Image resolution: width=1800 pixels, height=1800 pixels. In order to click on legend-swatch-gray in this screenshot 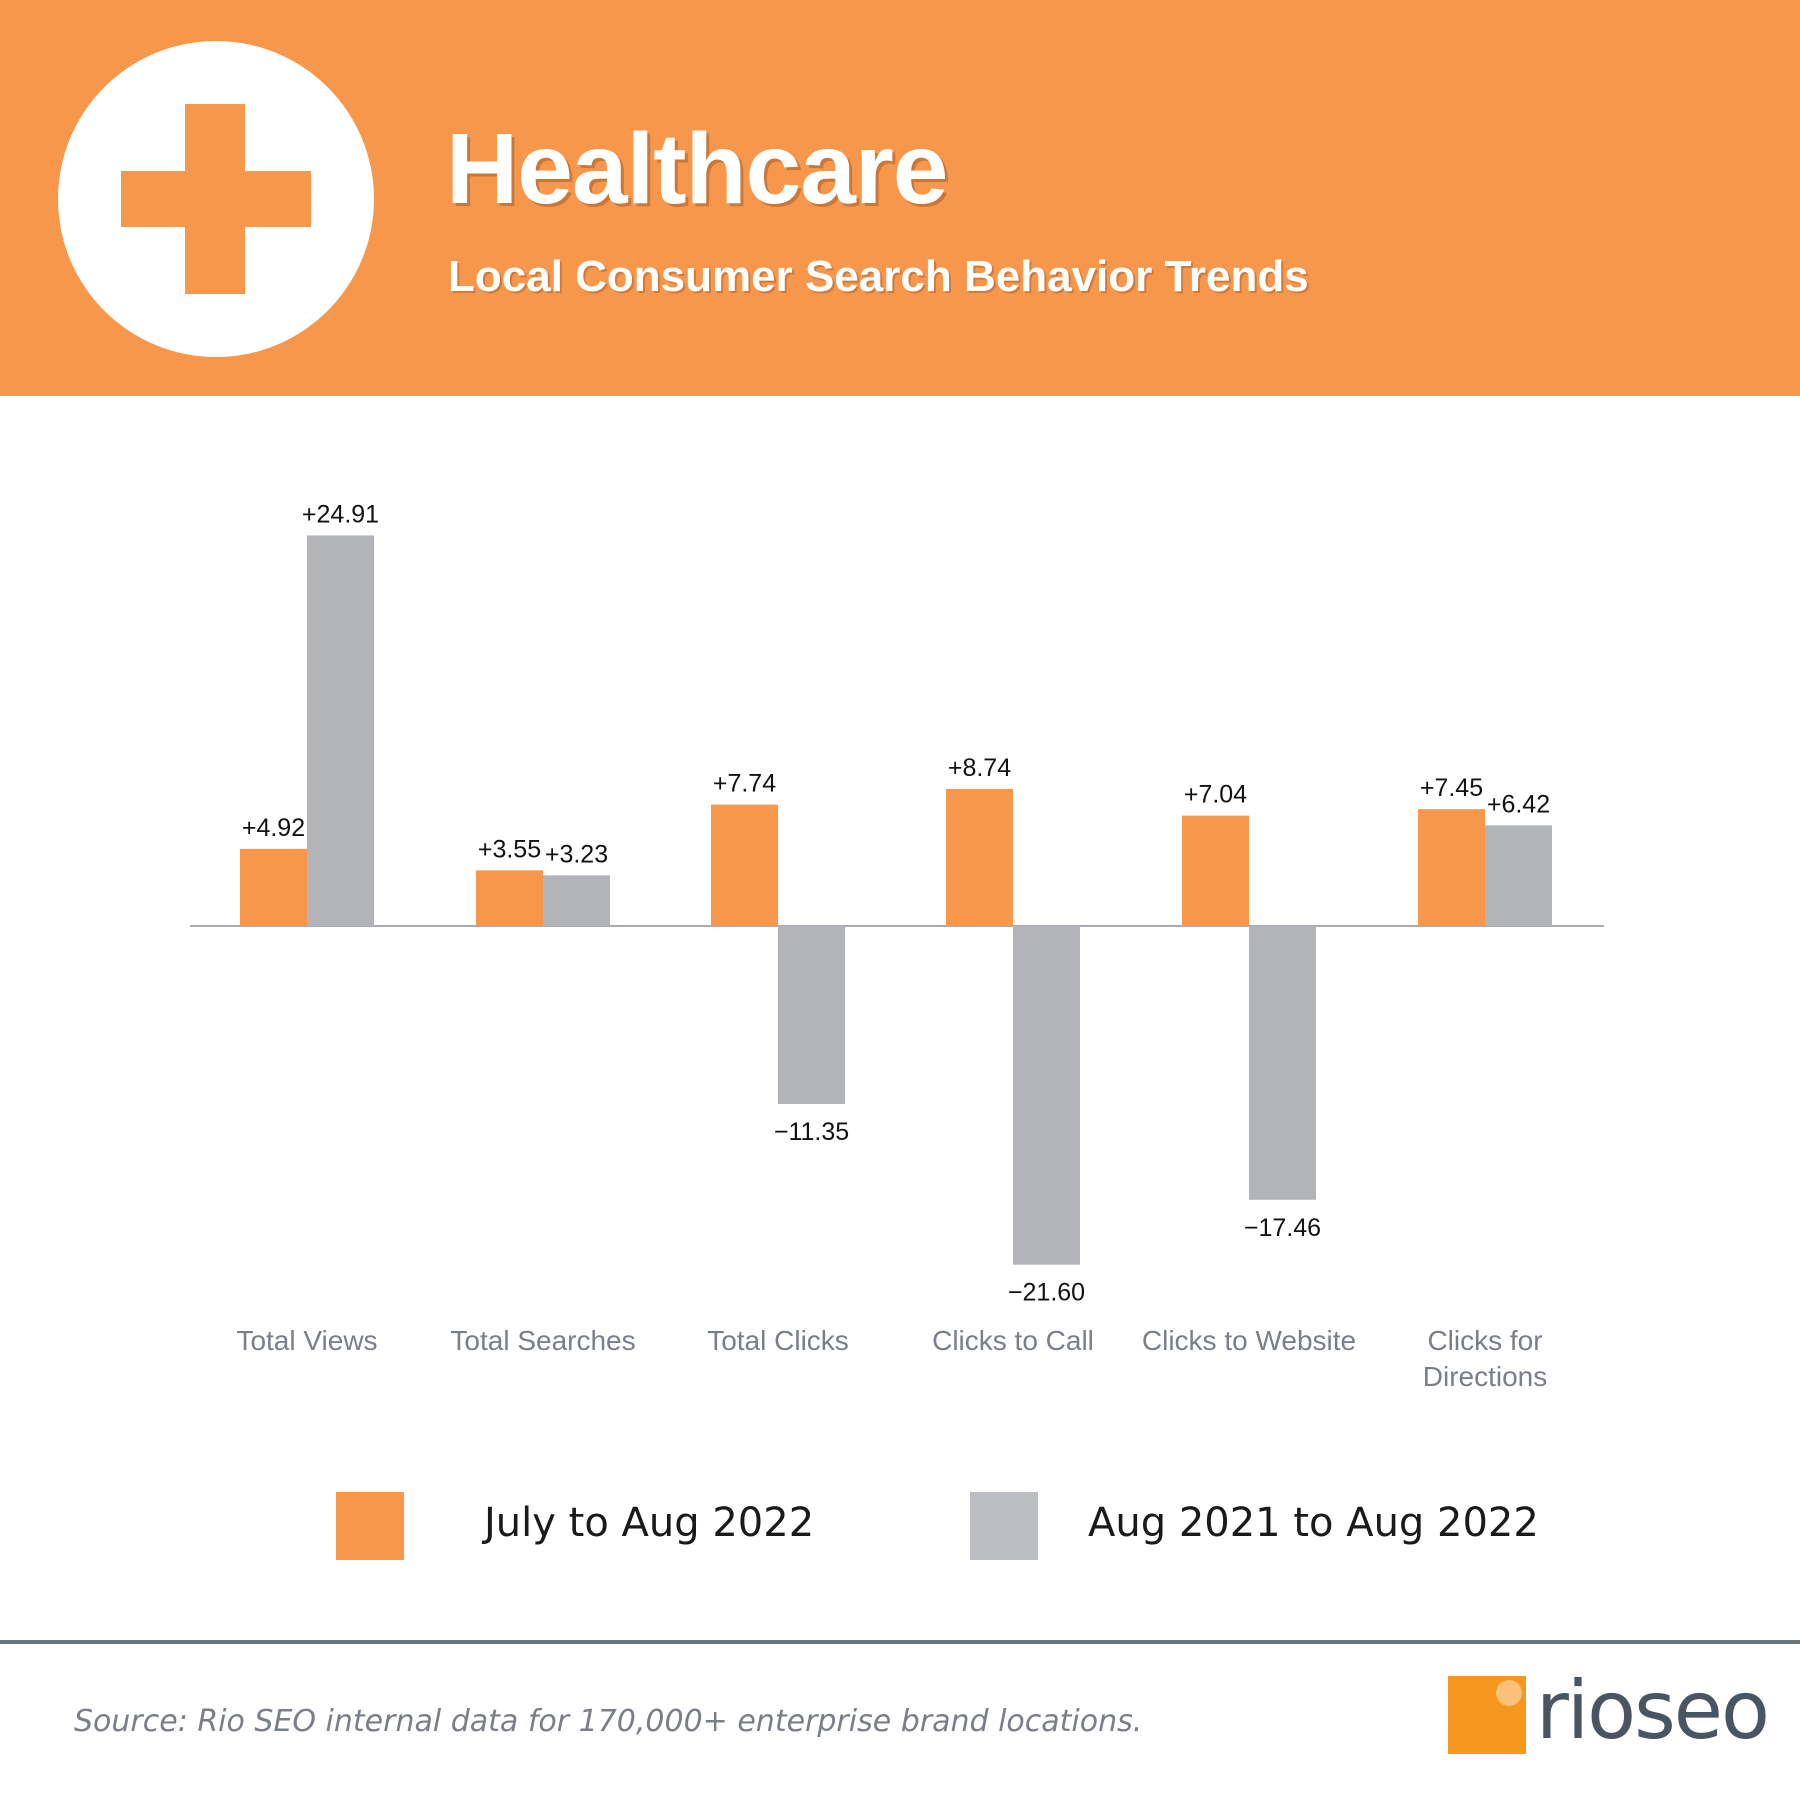, I will do `click(1004, 1526)`.